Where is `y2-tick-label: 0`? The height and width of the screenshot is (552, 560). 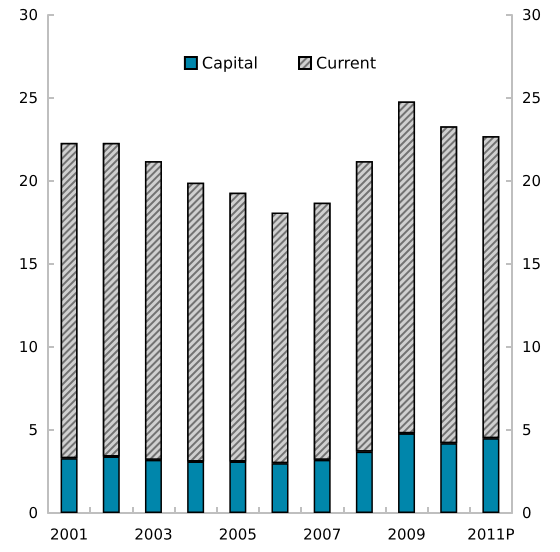 y2-tick-label: 0 is located at coordinates (527, 513).